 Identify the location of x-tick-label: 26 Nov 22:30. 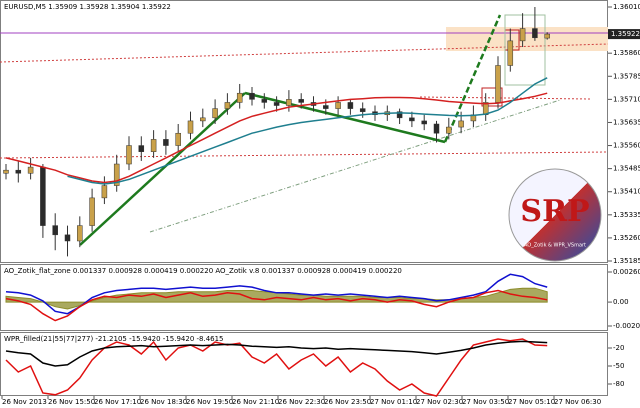
(301, 402).